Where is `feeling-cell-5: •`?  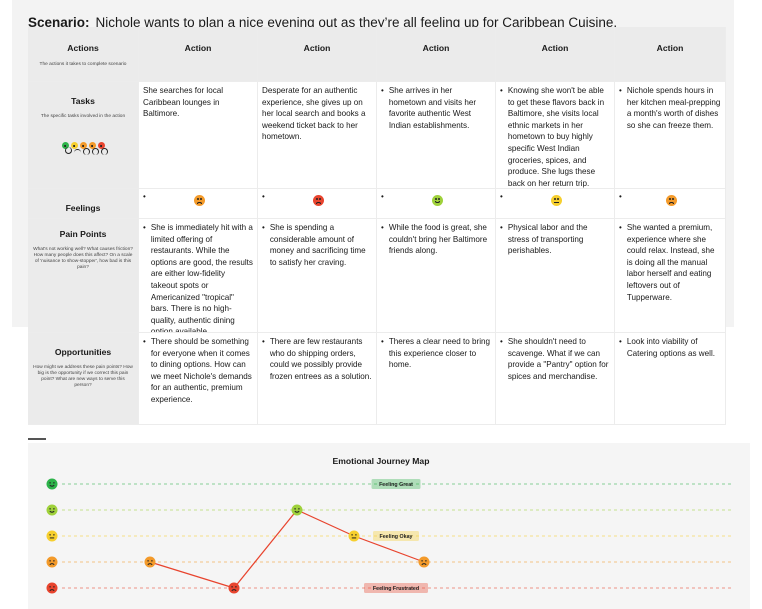 feeling-cell-5: • is located at coordinates (670, 204).